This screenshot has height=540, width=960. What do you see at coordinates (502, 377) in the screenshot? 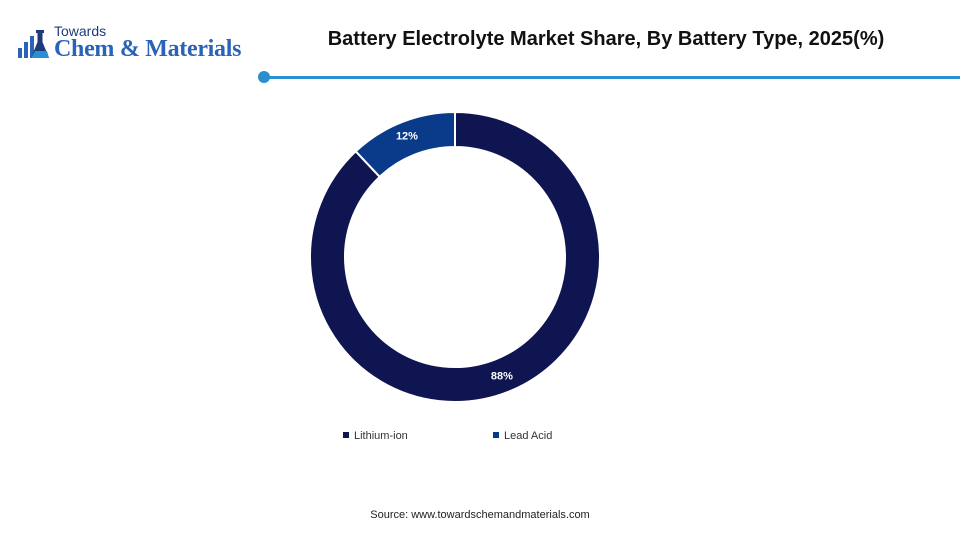
I see `data-label-lithium-ion: 88%` at bounding box center [502, 377].